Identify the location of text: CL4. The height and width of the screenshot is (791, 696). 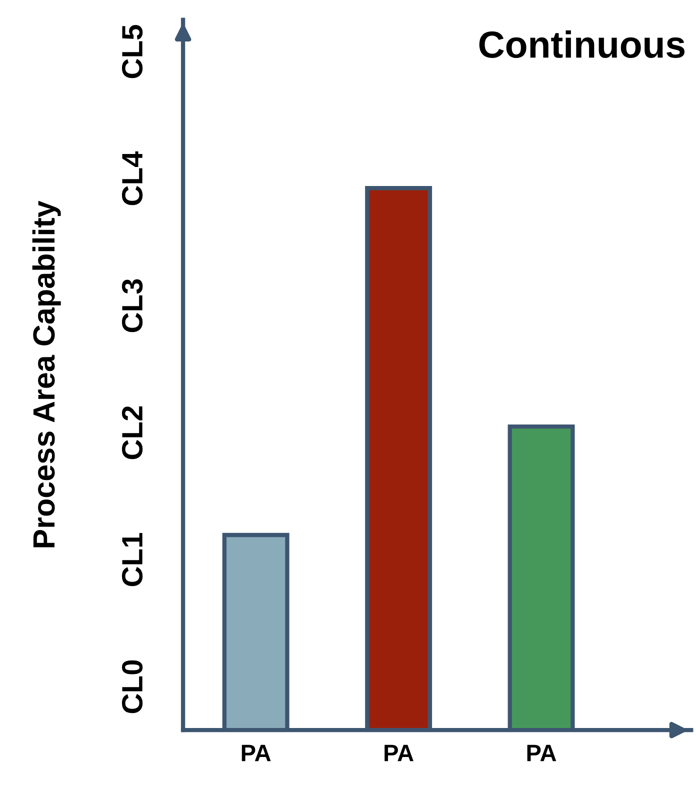
(132, 178).